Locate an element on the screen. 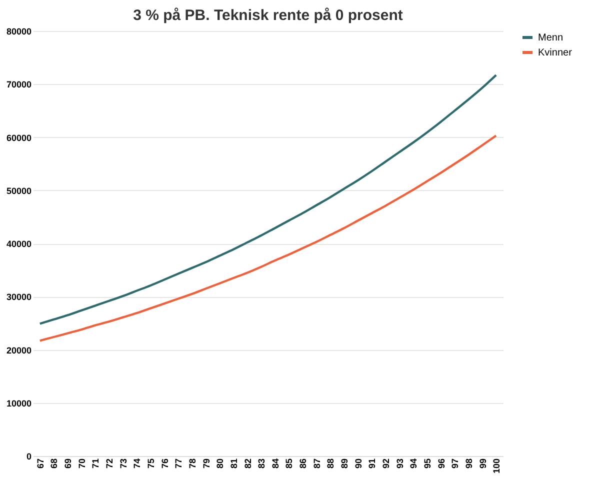  x-tick-label: 74 is located at coordinates (137, 463).